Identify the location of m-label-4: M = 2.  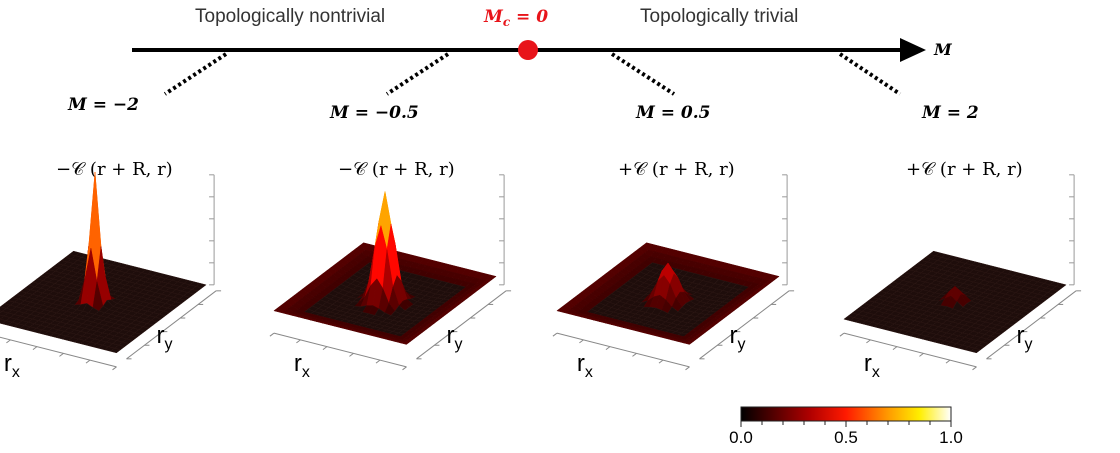
(950, 113).